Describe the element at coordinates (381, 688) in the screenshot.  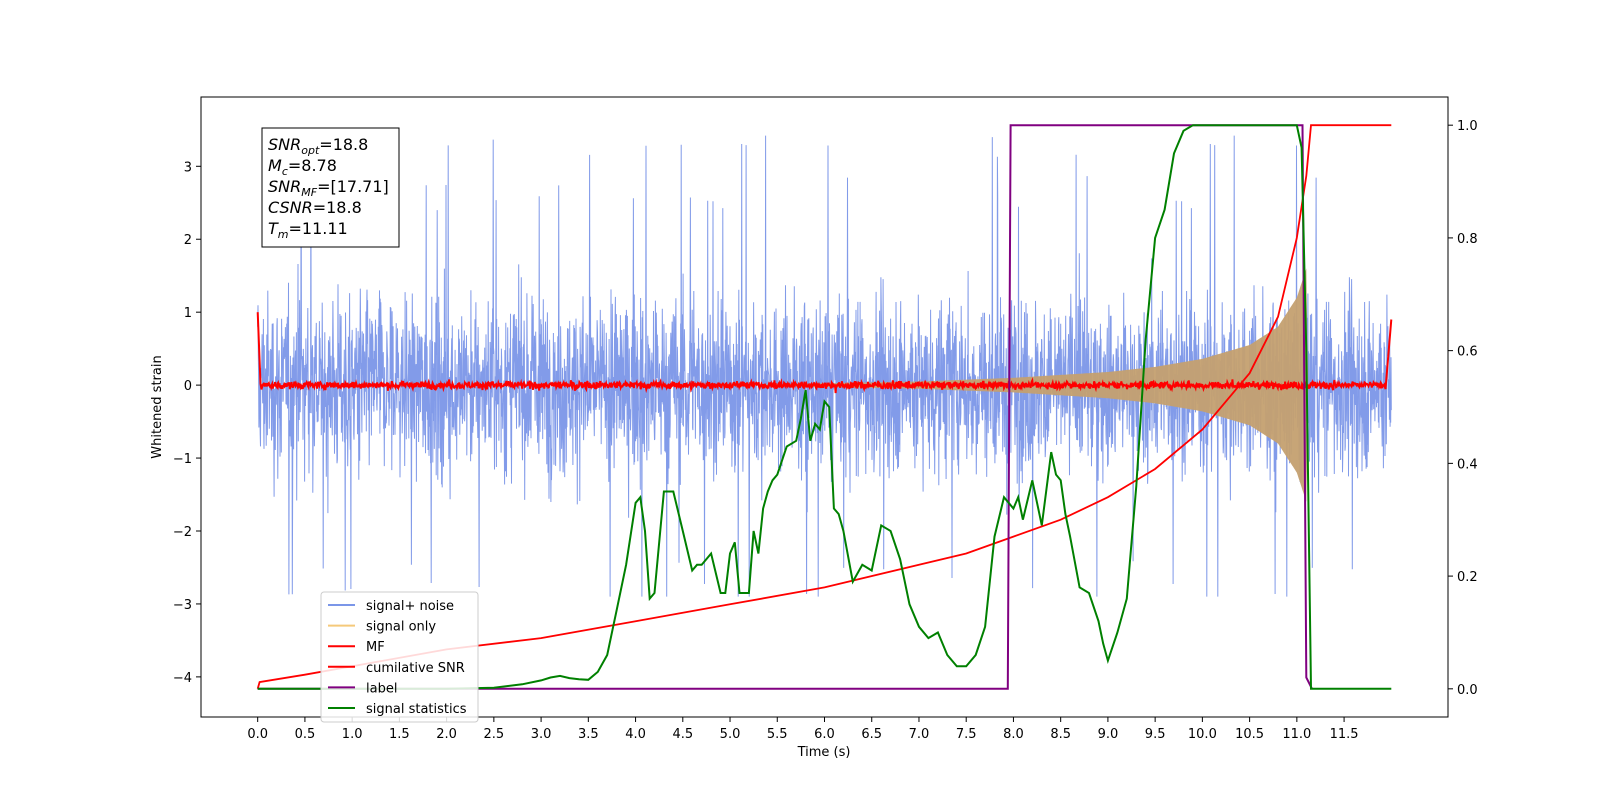
I see `legend-label: label` at that location.